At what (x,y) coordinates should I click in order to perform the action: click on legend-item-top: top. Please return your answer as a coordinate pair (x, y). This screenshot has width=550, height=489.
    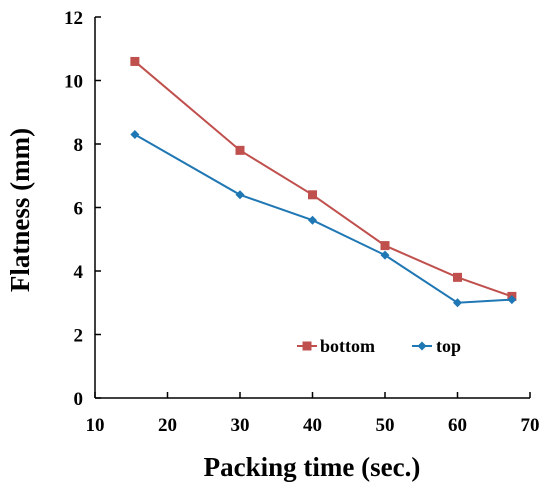
    Looking at the image, I should click on (436, 346).